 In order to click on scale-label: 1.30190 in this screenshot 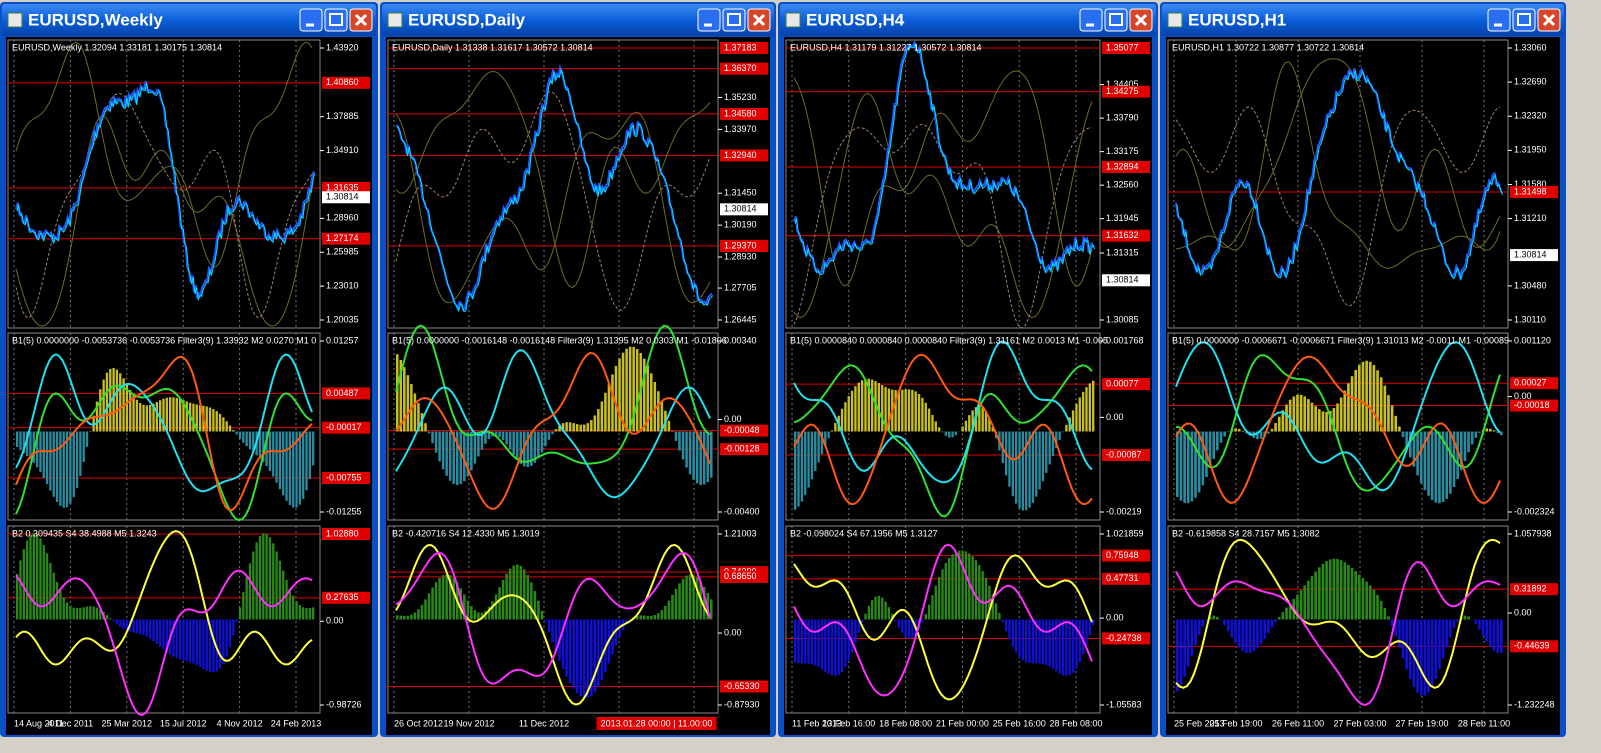, I will do `click(740, 225)`.